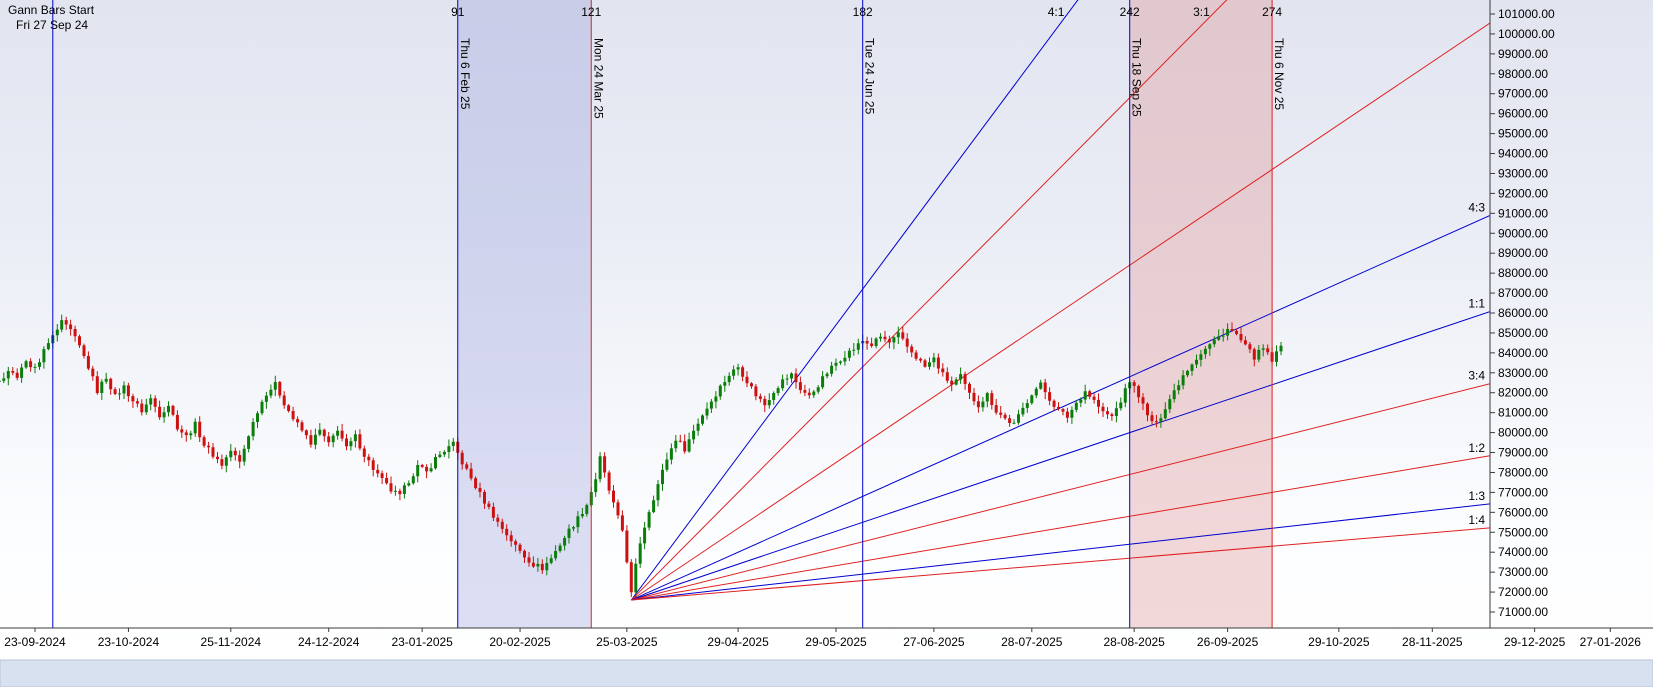 The height and width of the screenshot is (687, 1653). What do you see at coordinates (1137, 77) in the screenshot?
I see `gann-vertical-date-label: Thu 18 Sep 25` at bounding box center [1137, 77].